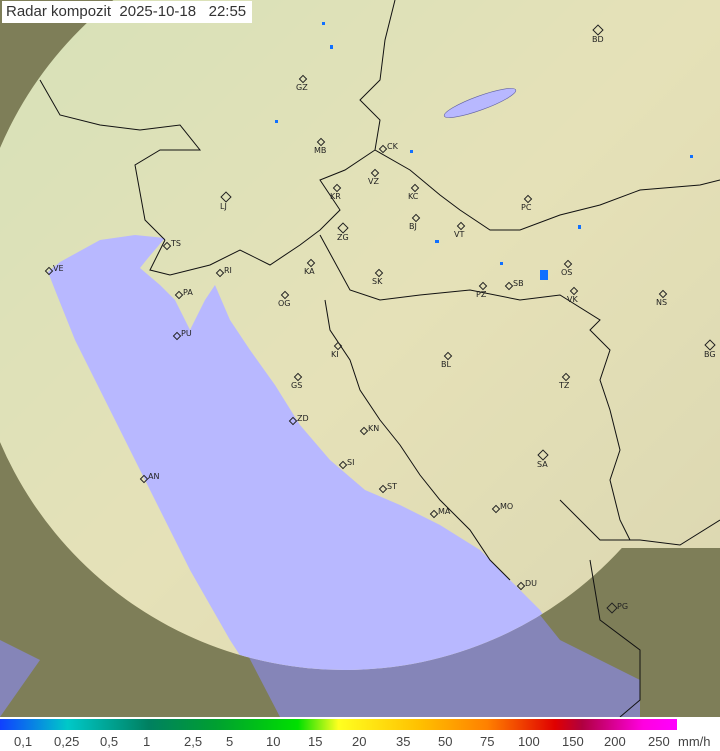 The height and width of the screenshot is (751, 720). I want to click on city-label-kr: KR, so click(335, 196).